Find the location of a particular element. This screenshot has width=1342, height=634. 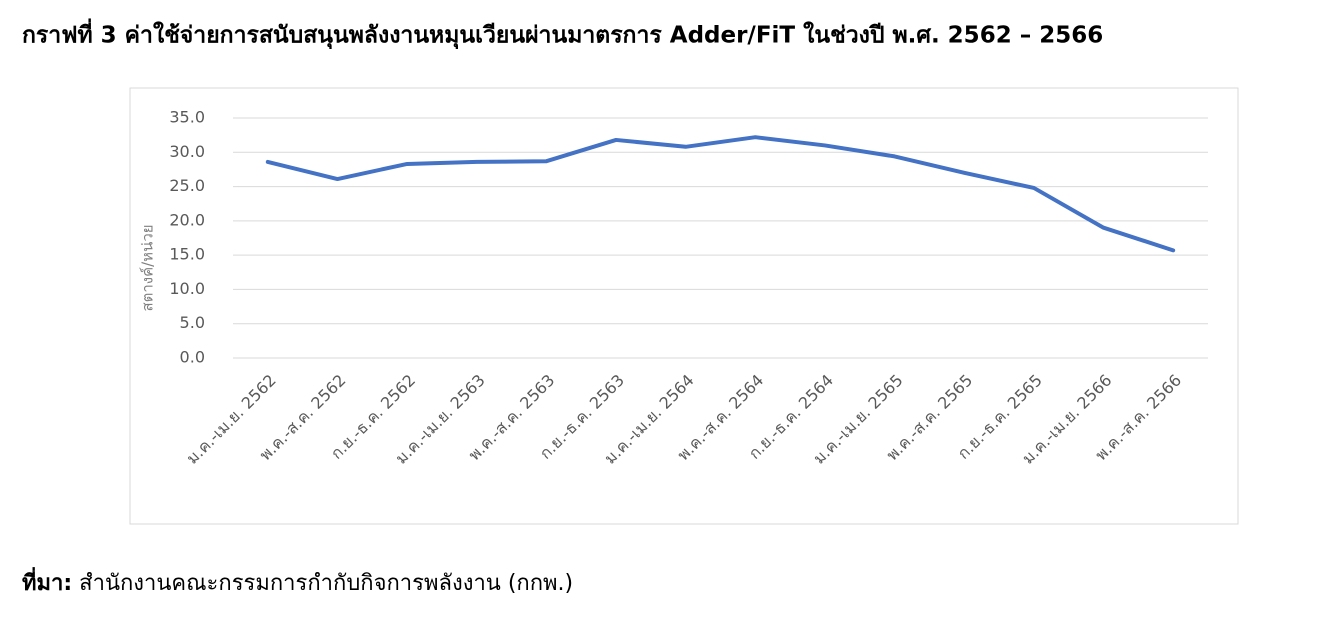

y-tick-label: 10.0 is located at coordinates (187, 288).